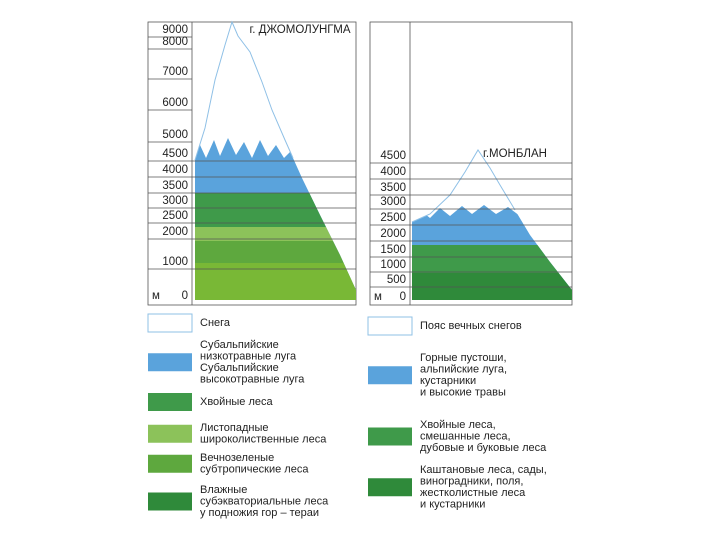 The width and height of the screenshot is (720, 540). I want to click on legend-text: у подножия гор – тераи, so click(259, 513).